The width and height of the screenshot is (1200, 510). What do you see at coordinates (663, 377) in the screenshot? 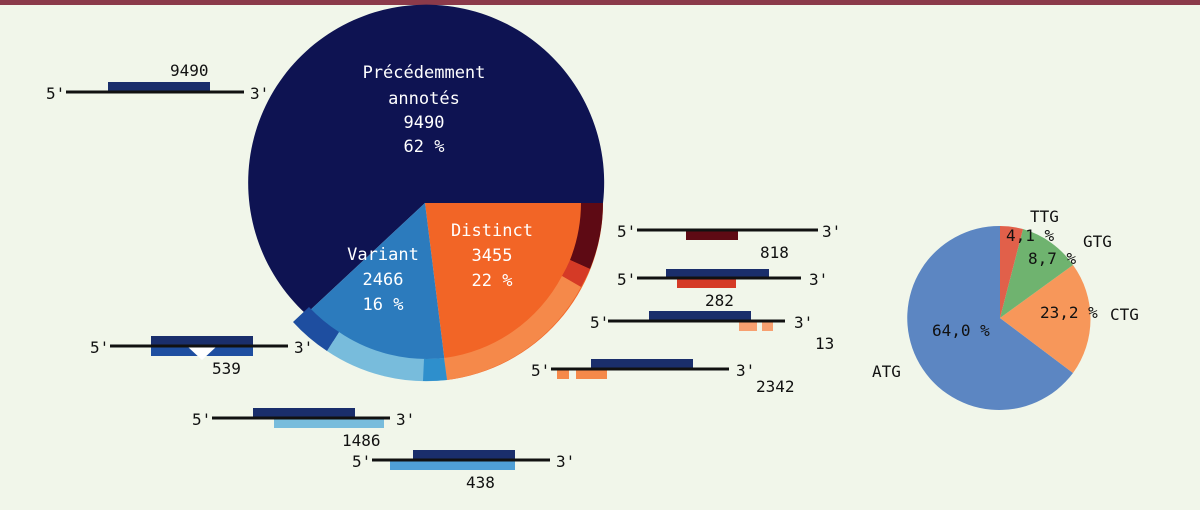
I see `gene-model-distinct-2342: 5' 3' 2342` at bounding box center [663, 377].